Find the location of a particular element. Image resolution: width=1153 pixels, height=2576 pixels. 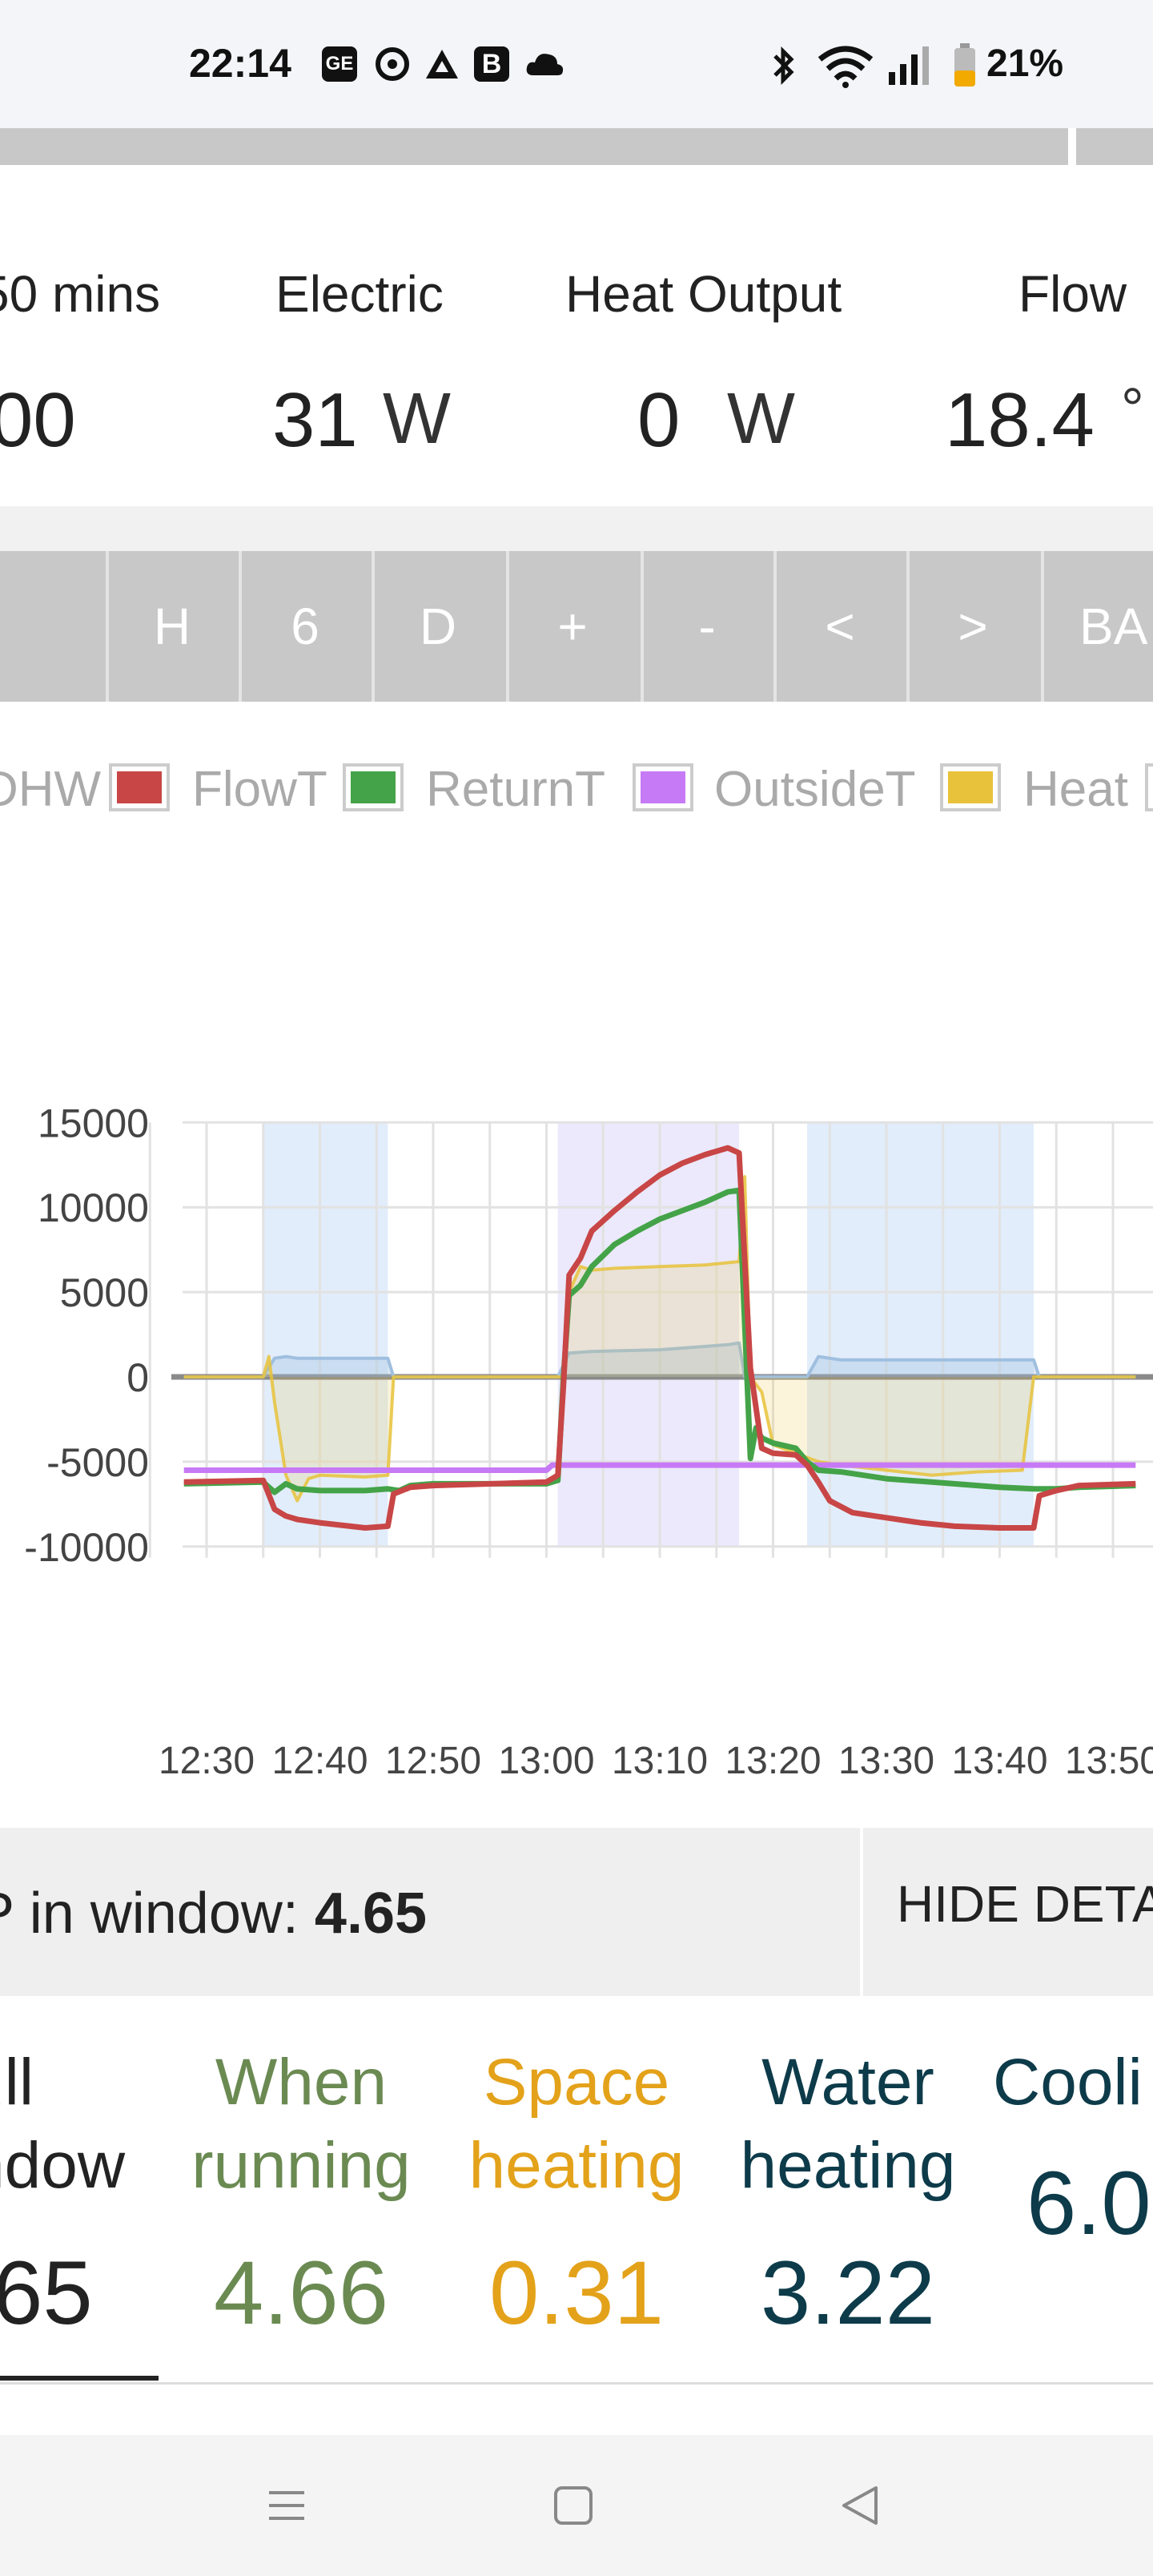

series-heat-line is located at coordinates (659, 1339).